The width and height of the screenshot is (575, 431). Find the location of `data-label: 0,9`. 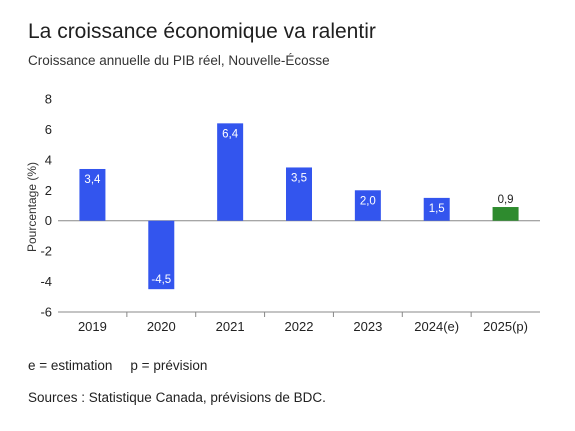

data-label: 0,9 is located at coordinates (506, 200).